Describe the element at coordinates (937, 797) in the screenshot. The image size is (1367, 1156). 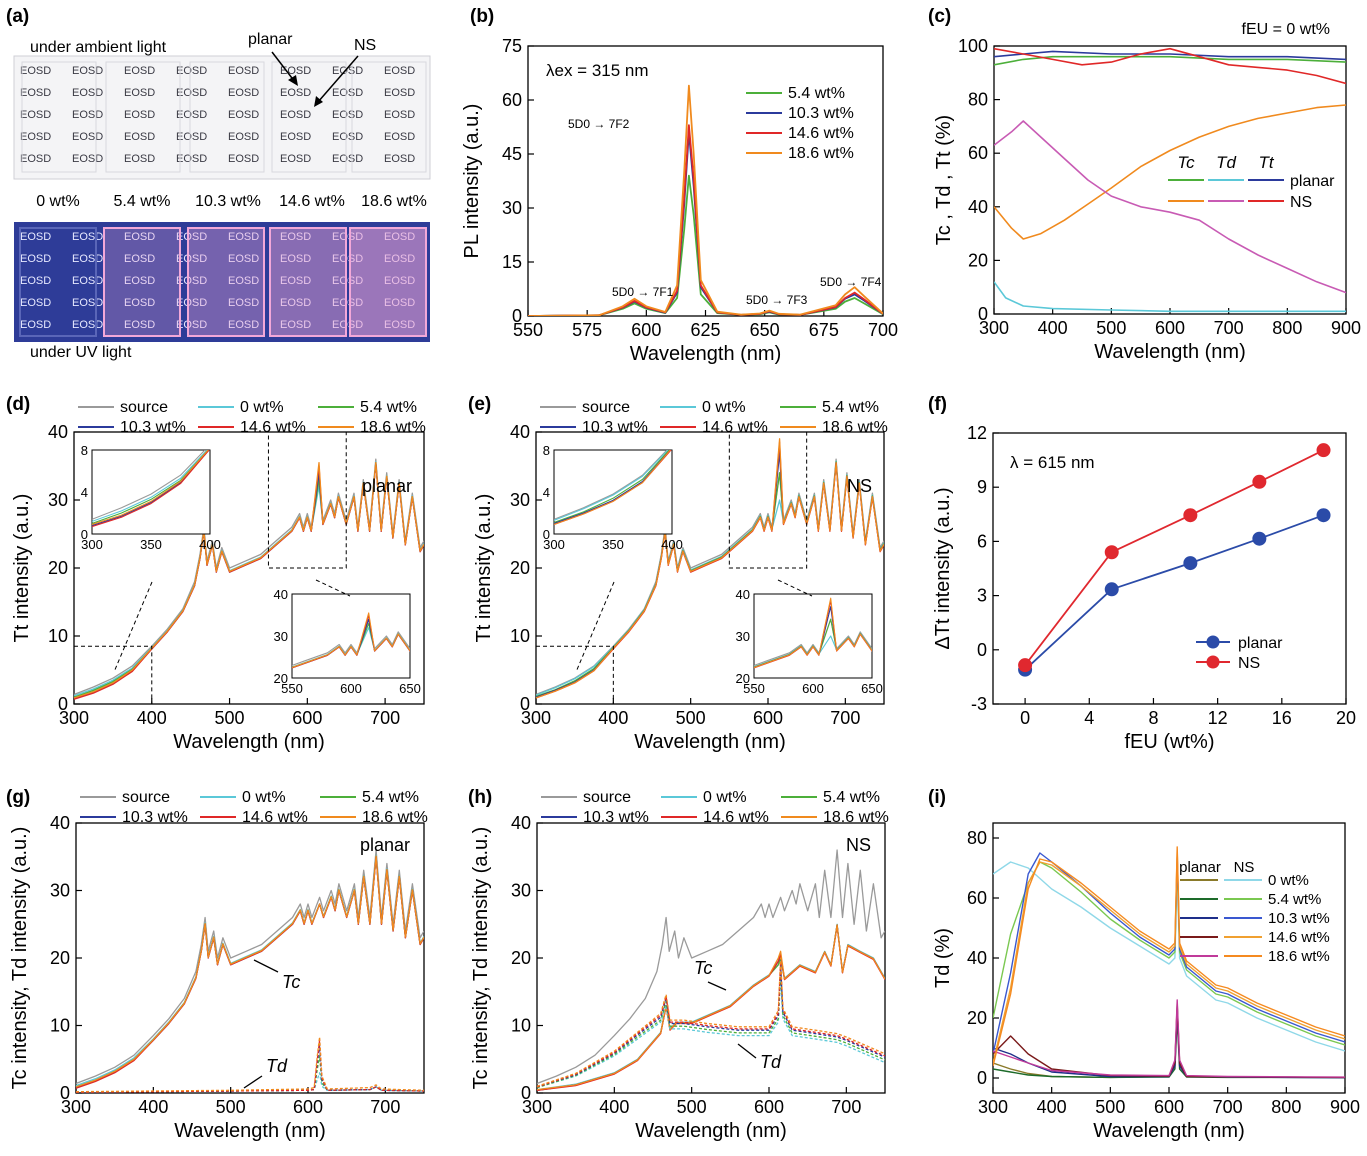
I see `panel-i-label: (i)` at that location.